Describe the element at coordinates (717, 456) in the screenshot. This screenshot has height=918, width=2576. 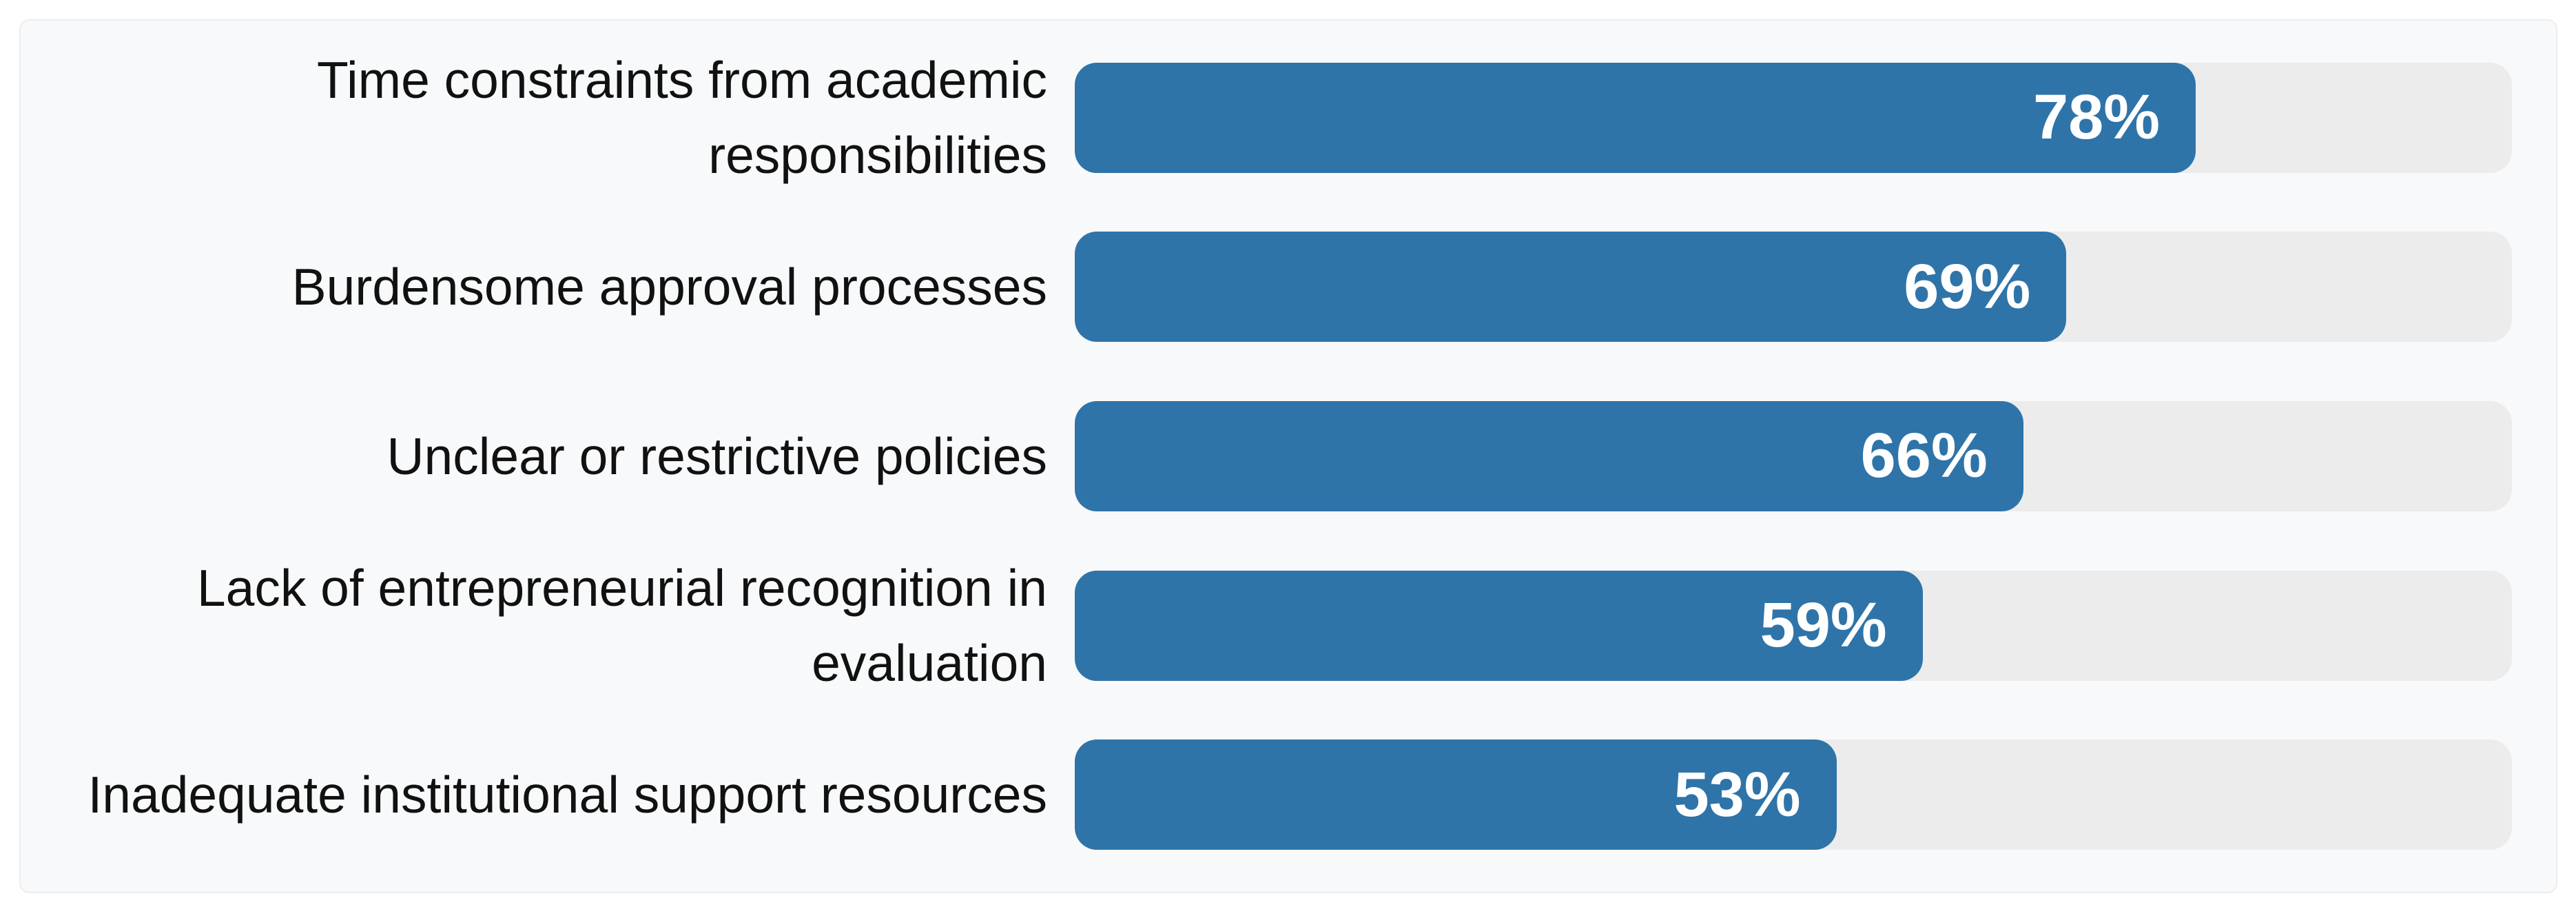
I see `bar-category-label: Unclear or restrictive policies` at that location.